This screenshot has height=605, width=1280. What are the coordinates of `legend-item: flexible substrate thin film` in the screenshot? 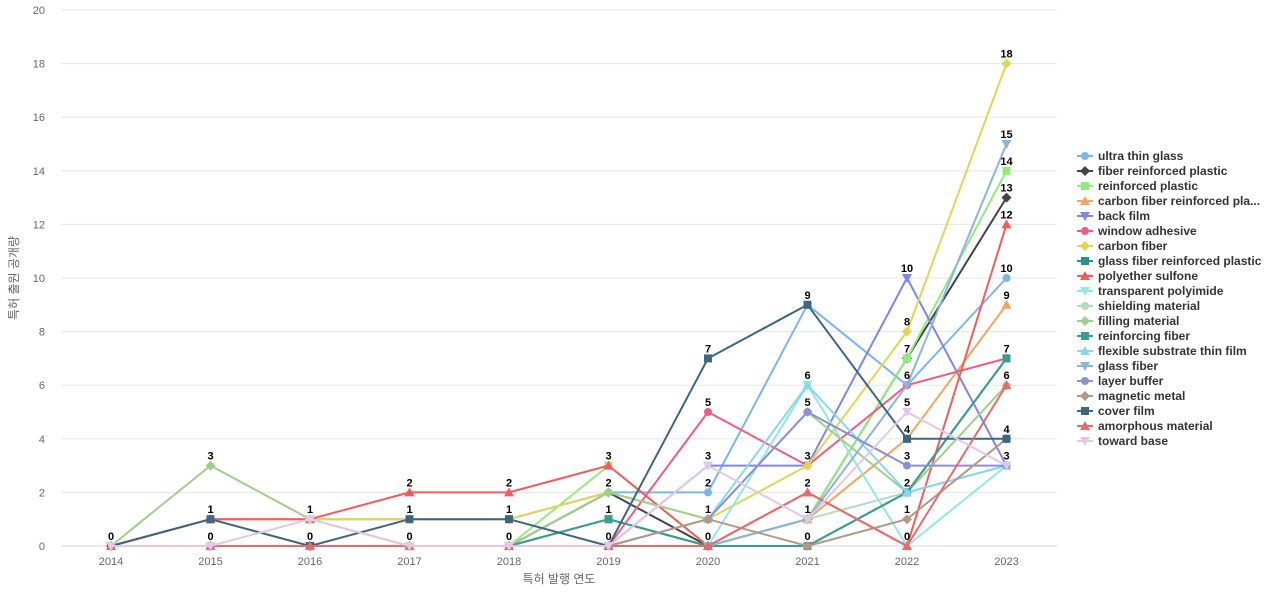 It's located at (1162, 351).